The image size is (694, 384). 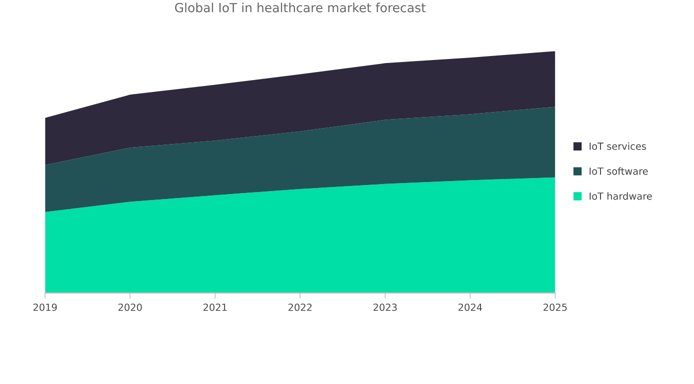 What do you see at coordinates (45, 307) in the screenshot?
I see `x-tick-label: 2019` at bounding box center [45, 307].